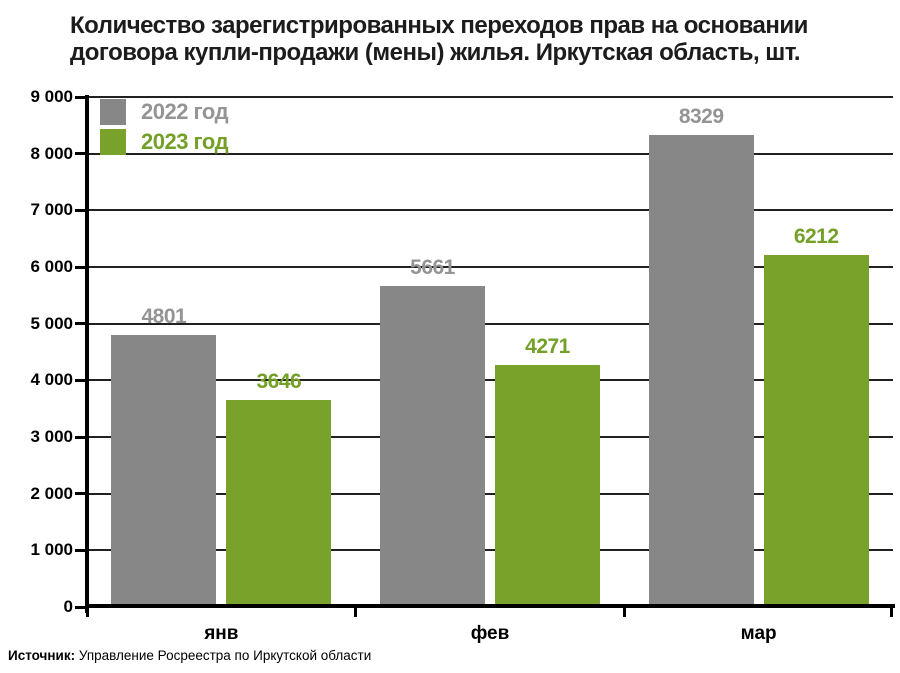  I want to click on bar-value-label: 8329, so click(701, 117).